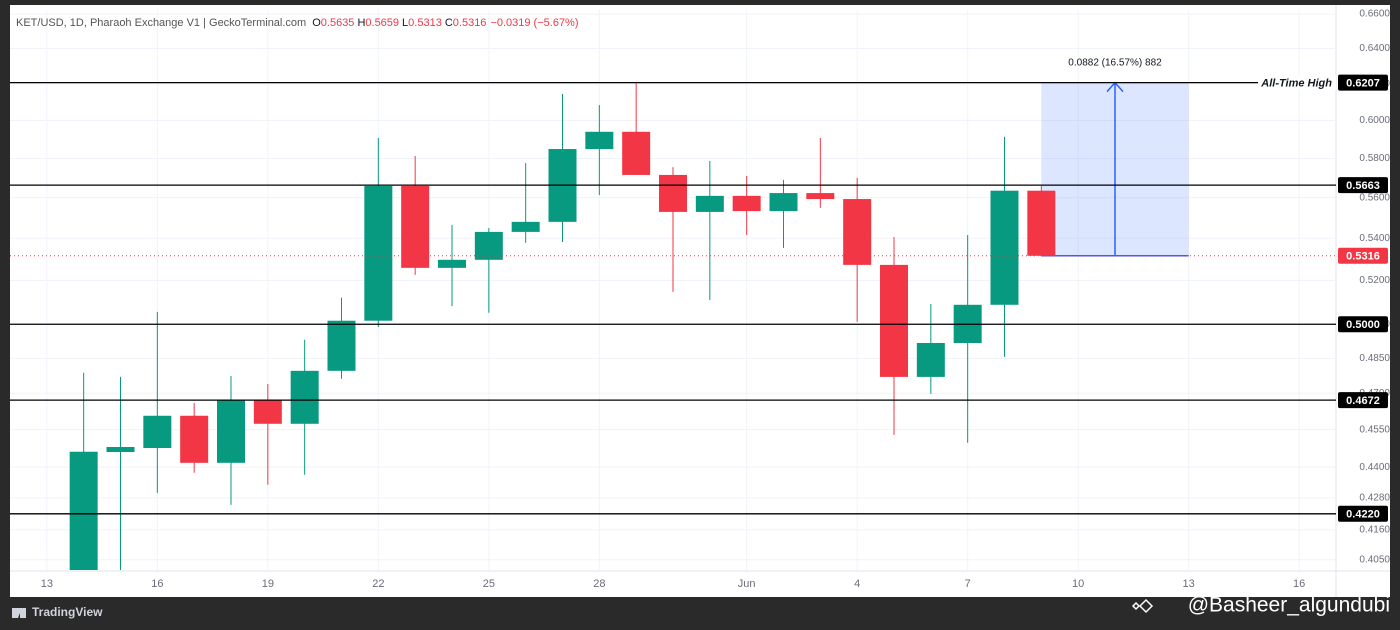 The height and width of the screenshot is (630, 1400). I want to click on measure-label: 0.0882 (16.57%) 882, so click(1115, 62).